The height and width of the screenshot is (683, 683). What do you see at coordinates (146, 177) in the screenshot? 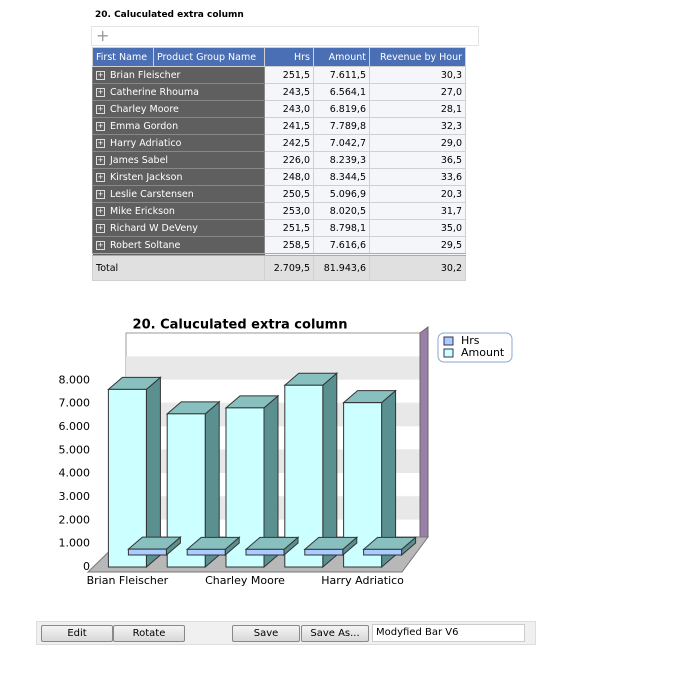
I see `name-text: Kirsten Jackson` at bounding box center [146, 177].